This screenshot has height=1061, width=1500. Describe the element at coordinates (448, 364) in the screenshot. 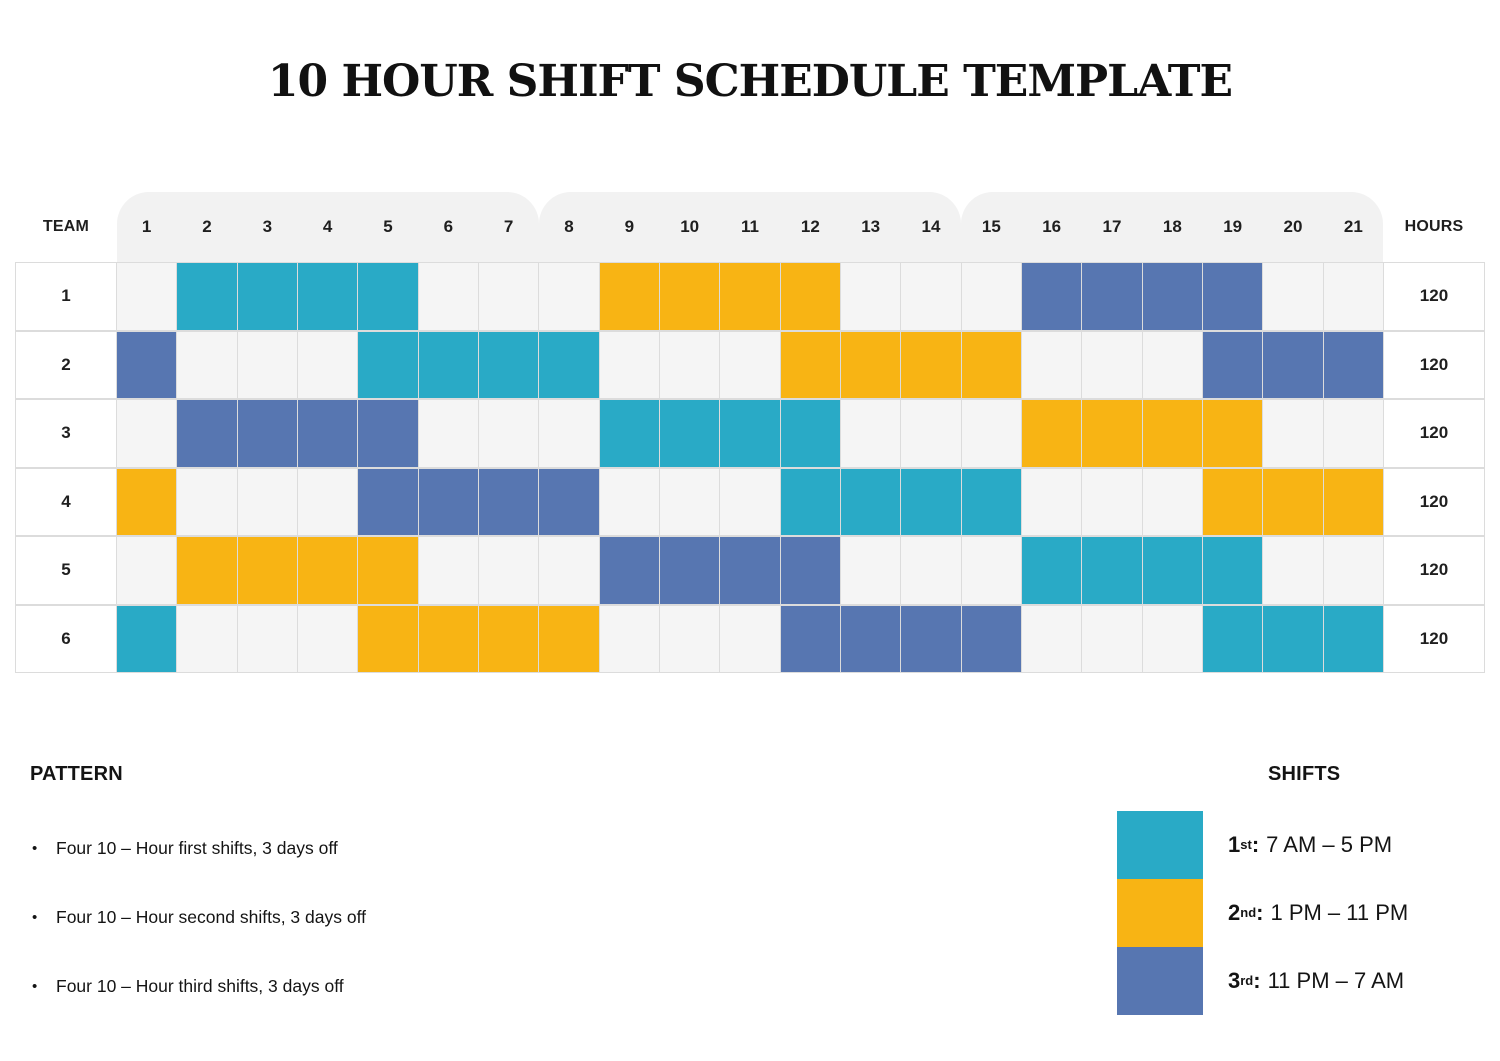

I see `schedule-cell-team2-day6` at that location.